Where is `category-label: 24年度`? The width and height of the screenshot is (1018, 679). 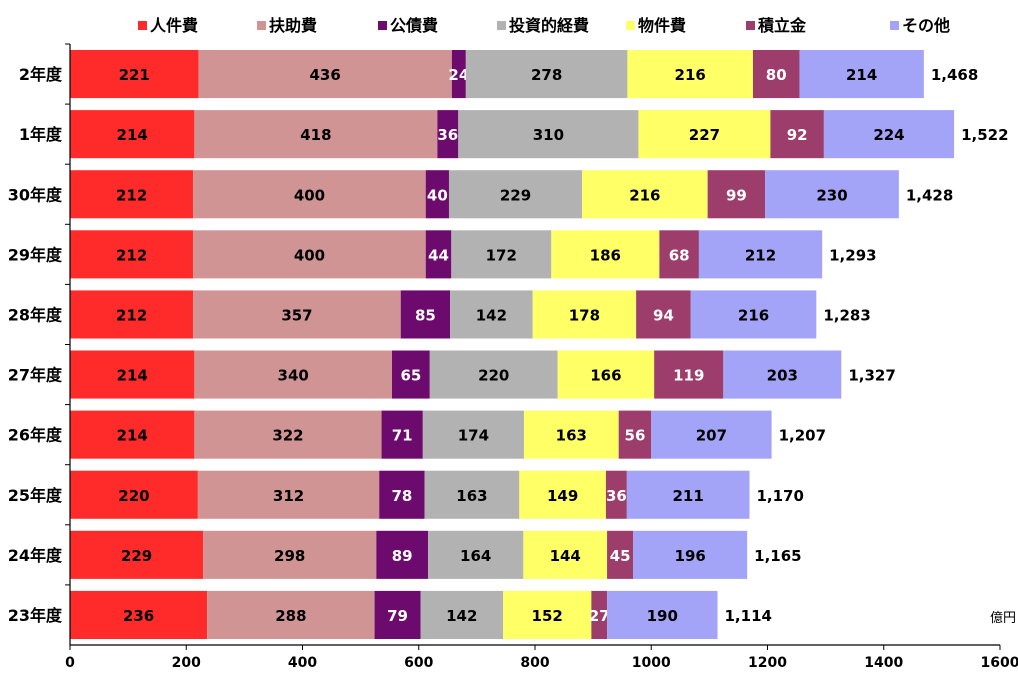
category-label: 24年度 is located at coordinates (35, 555).